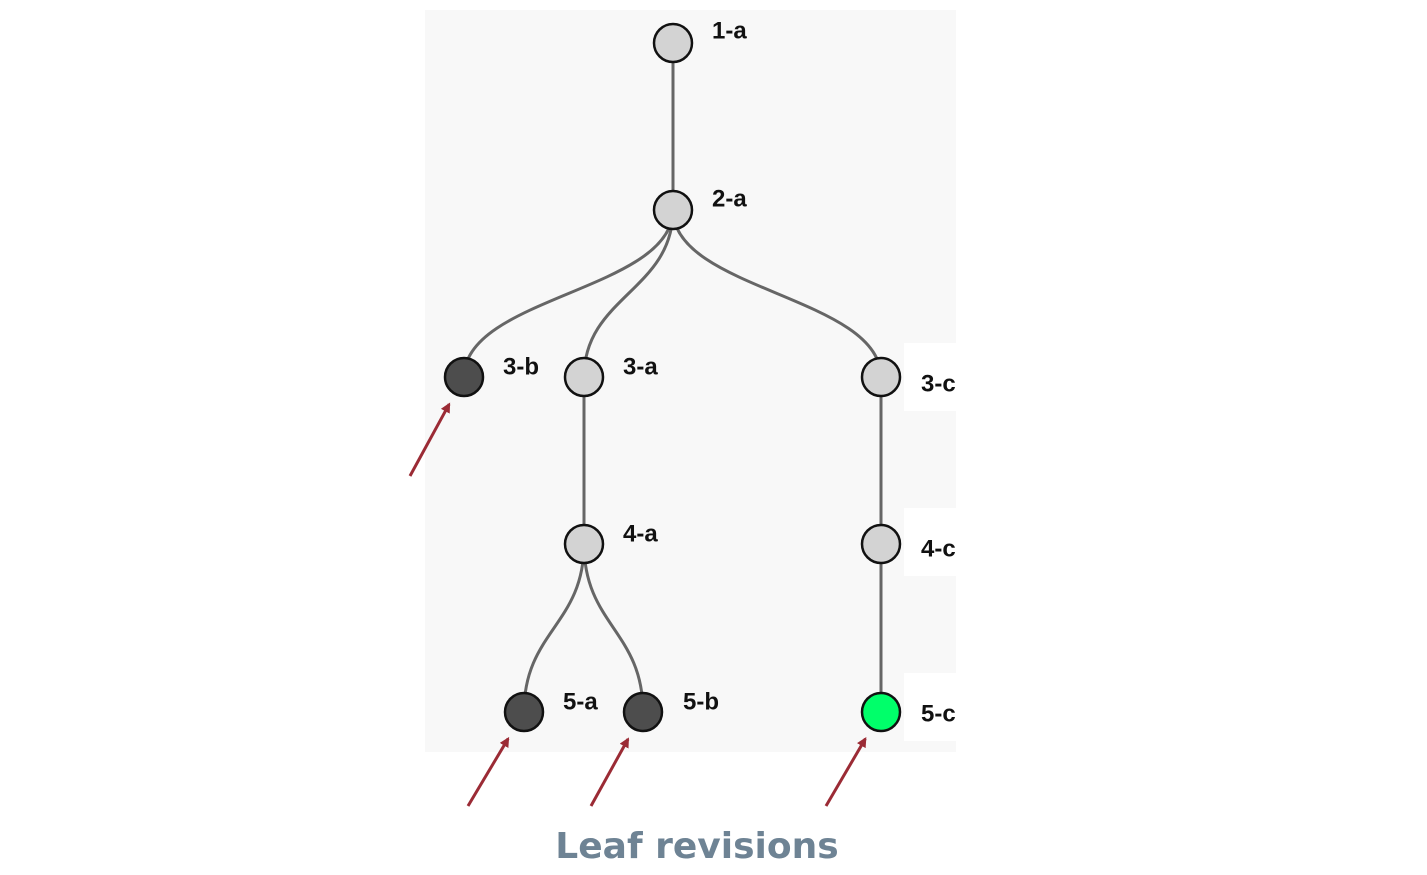 The image size is (1427, 875). I want to click on node-label-5-a: 5-a, so click(580, 701).